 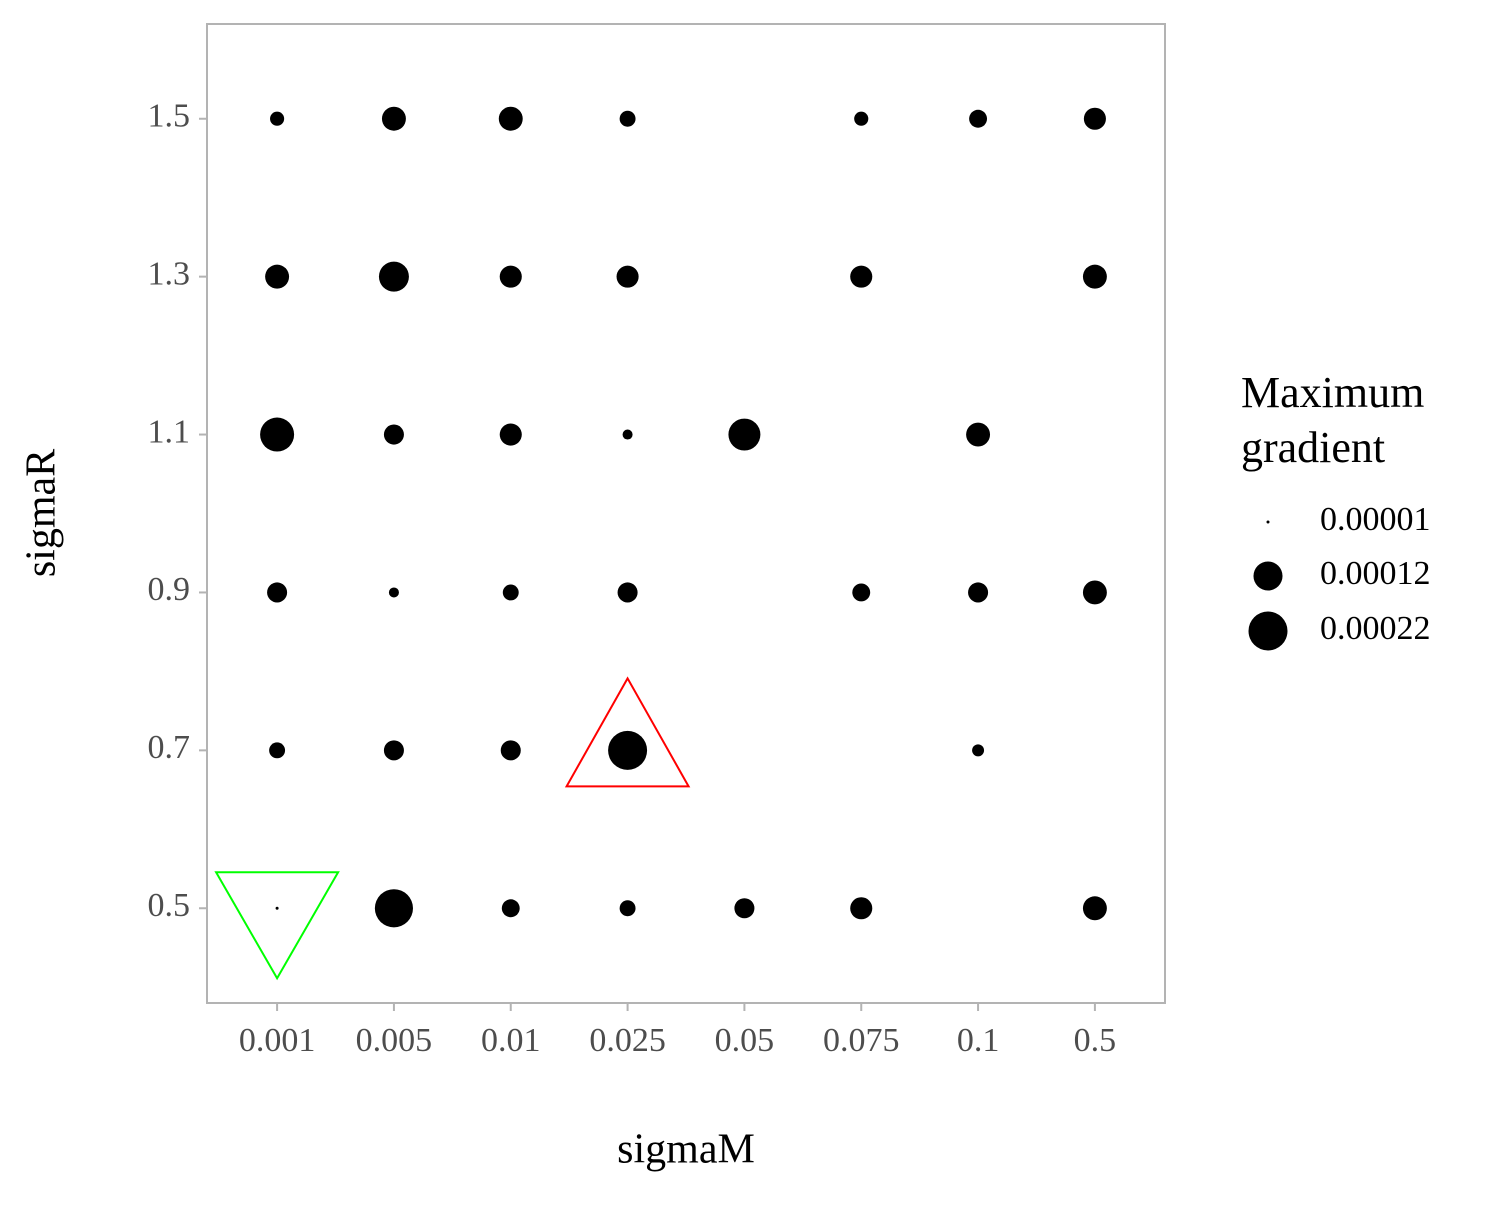 I want to click on y-tick-label: 0.9, so click(x=169, y=589).